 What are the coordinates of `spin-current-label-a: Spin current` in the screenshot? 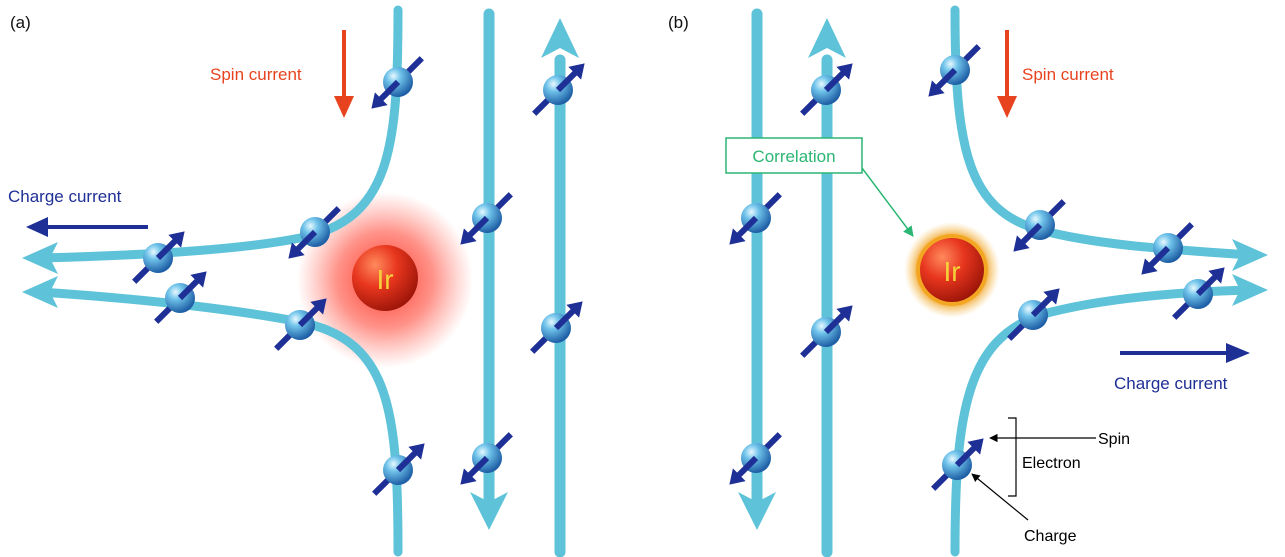 It's located at (256, 74).